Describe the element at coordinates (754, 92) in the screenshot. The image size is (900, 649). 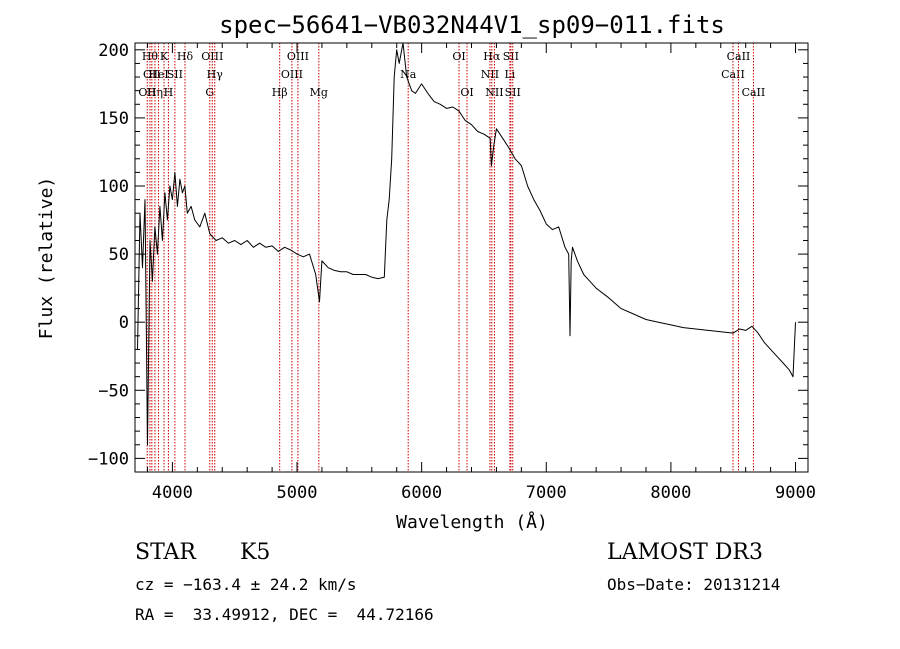
I see `line-marker-label-27: CaII` at that location.